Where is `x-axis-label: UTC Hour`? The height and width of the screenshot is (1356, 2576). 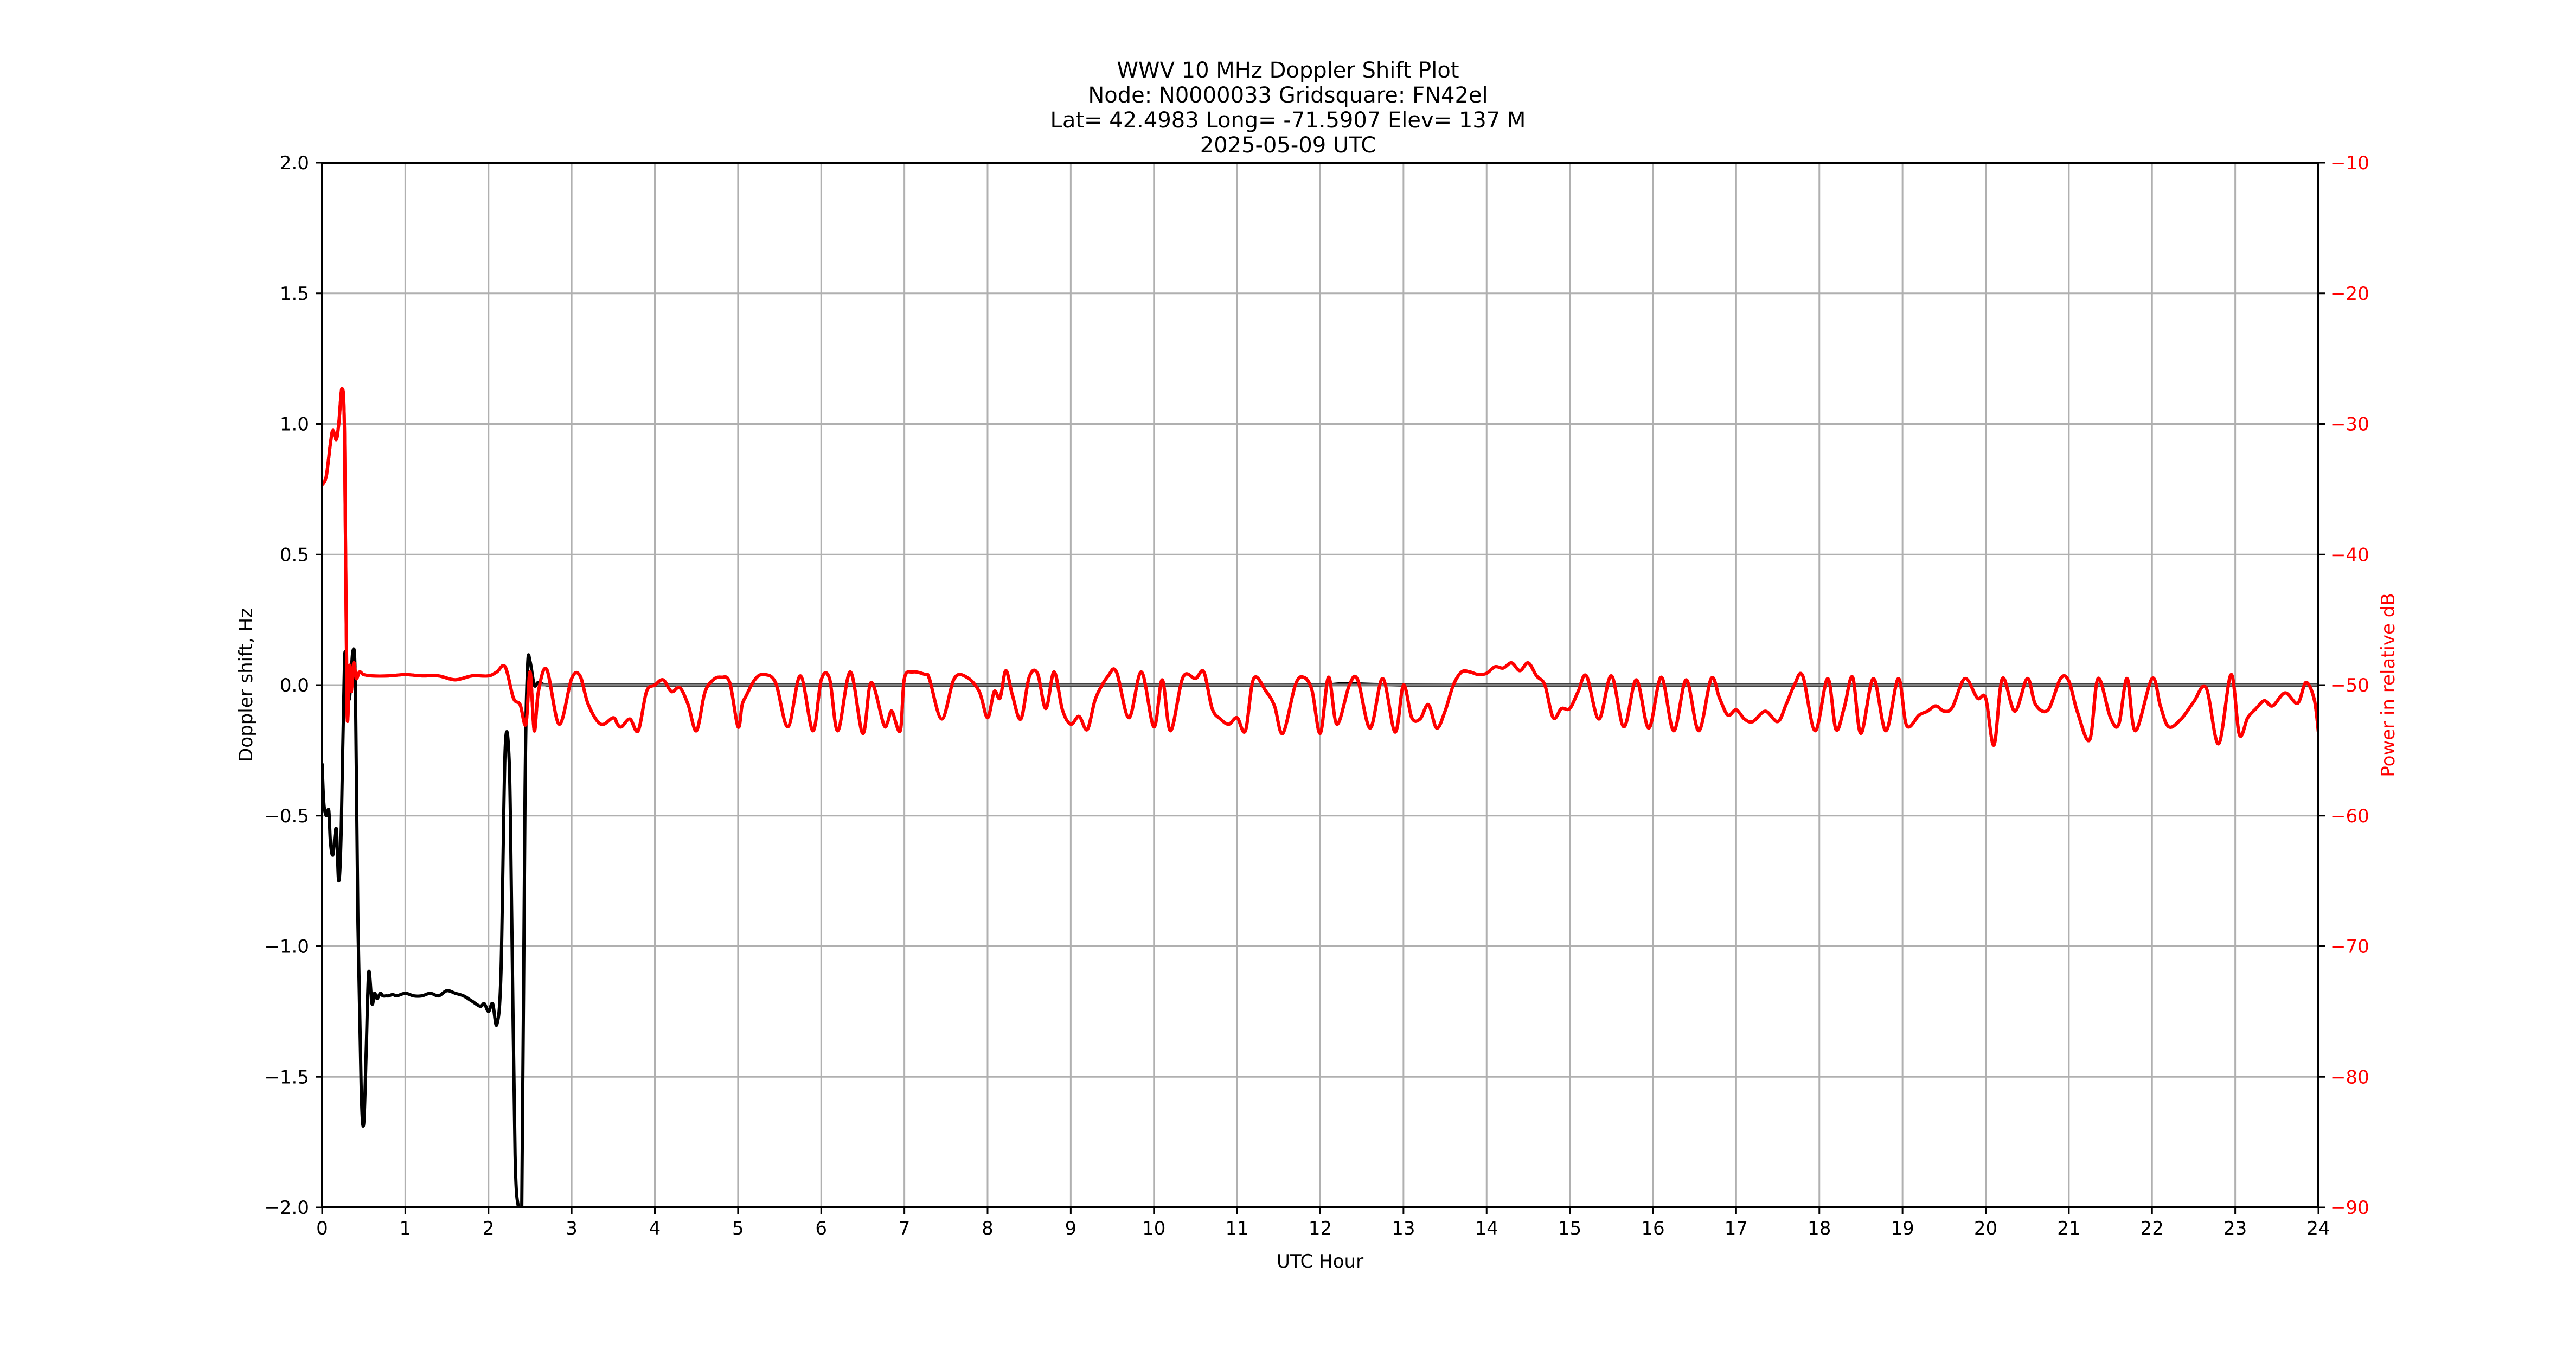 x-axis-label: UTC Hour is located at coordinates (1320, 1261).